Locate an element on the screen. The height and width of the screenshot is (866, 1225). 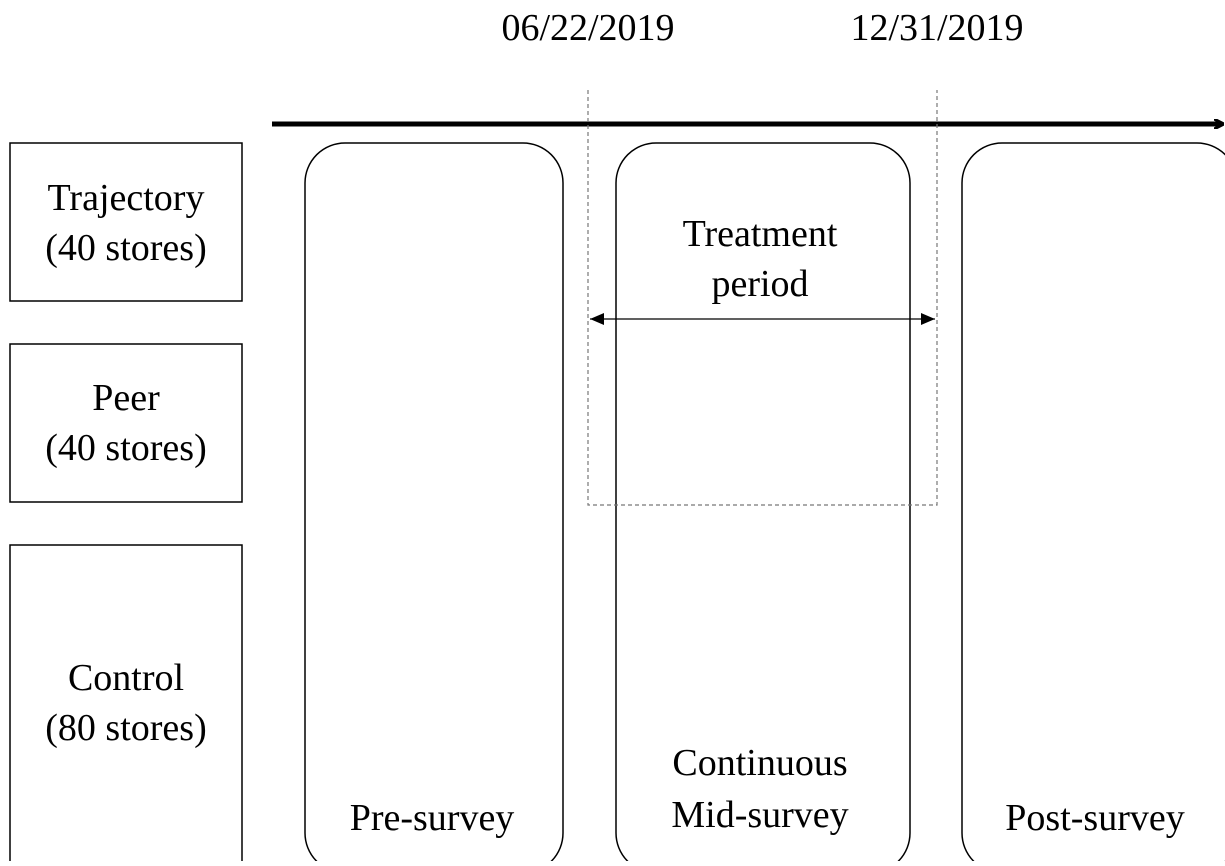
treatment-label: period is located at coordinates (759, 284).